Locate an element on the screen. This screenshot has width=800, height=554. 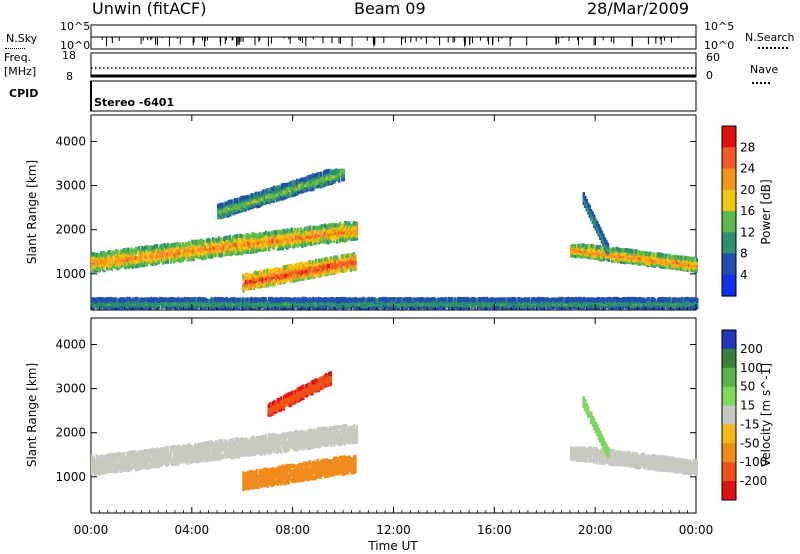
heat-cell-2002 is located at coordinates (342, 175).